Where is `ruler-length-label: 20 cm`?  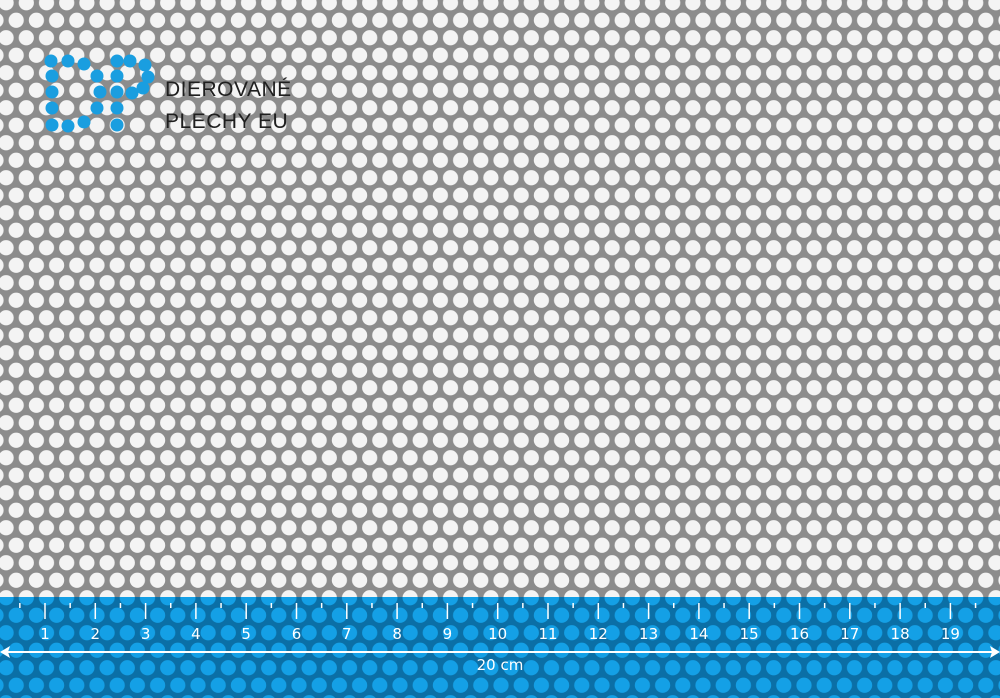
ruler-length-label: 20 cm is located at coordinates (500, 665).